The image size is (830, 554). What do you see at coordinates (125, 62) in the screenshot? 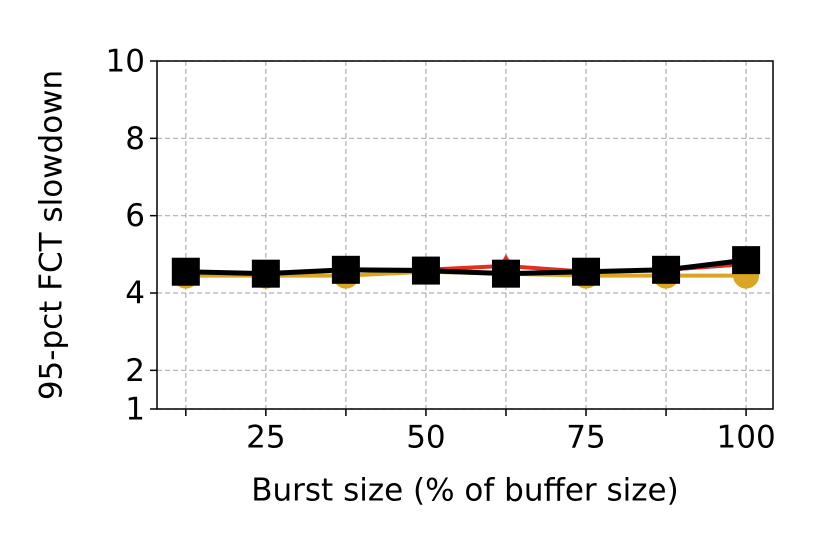
I see `y-tick-label: 10` at bounding box center [125, 62].